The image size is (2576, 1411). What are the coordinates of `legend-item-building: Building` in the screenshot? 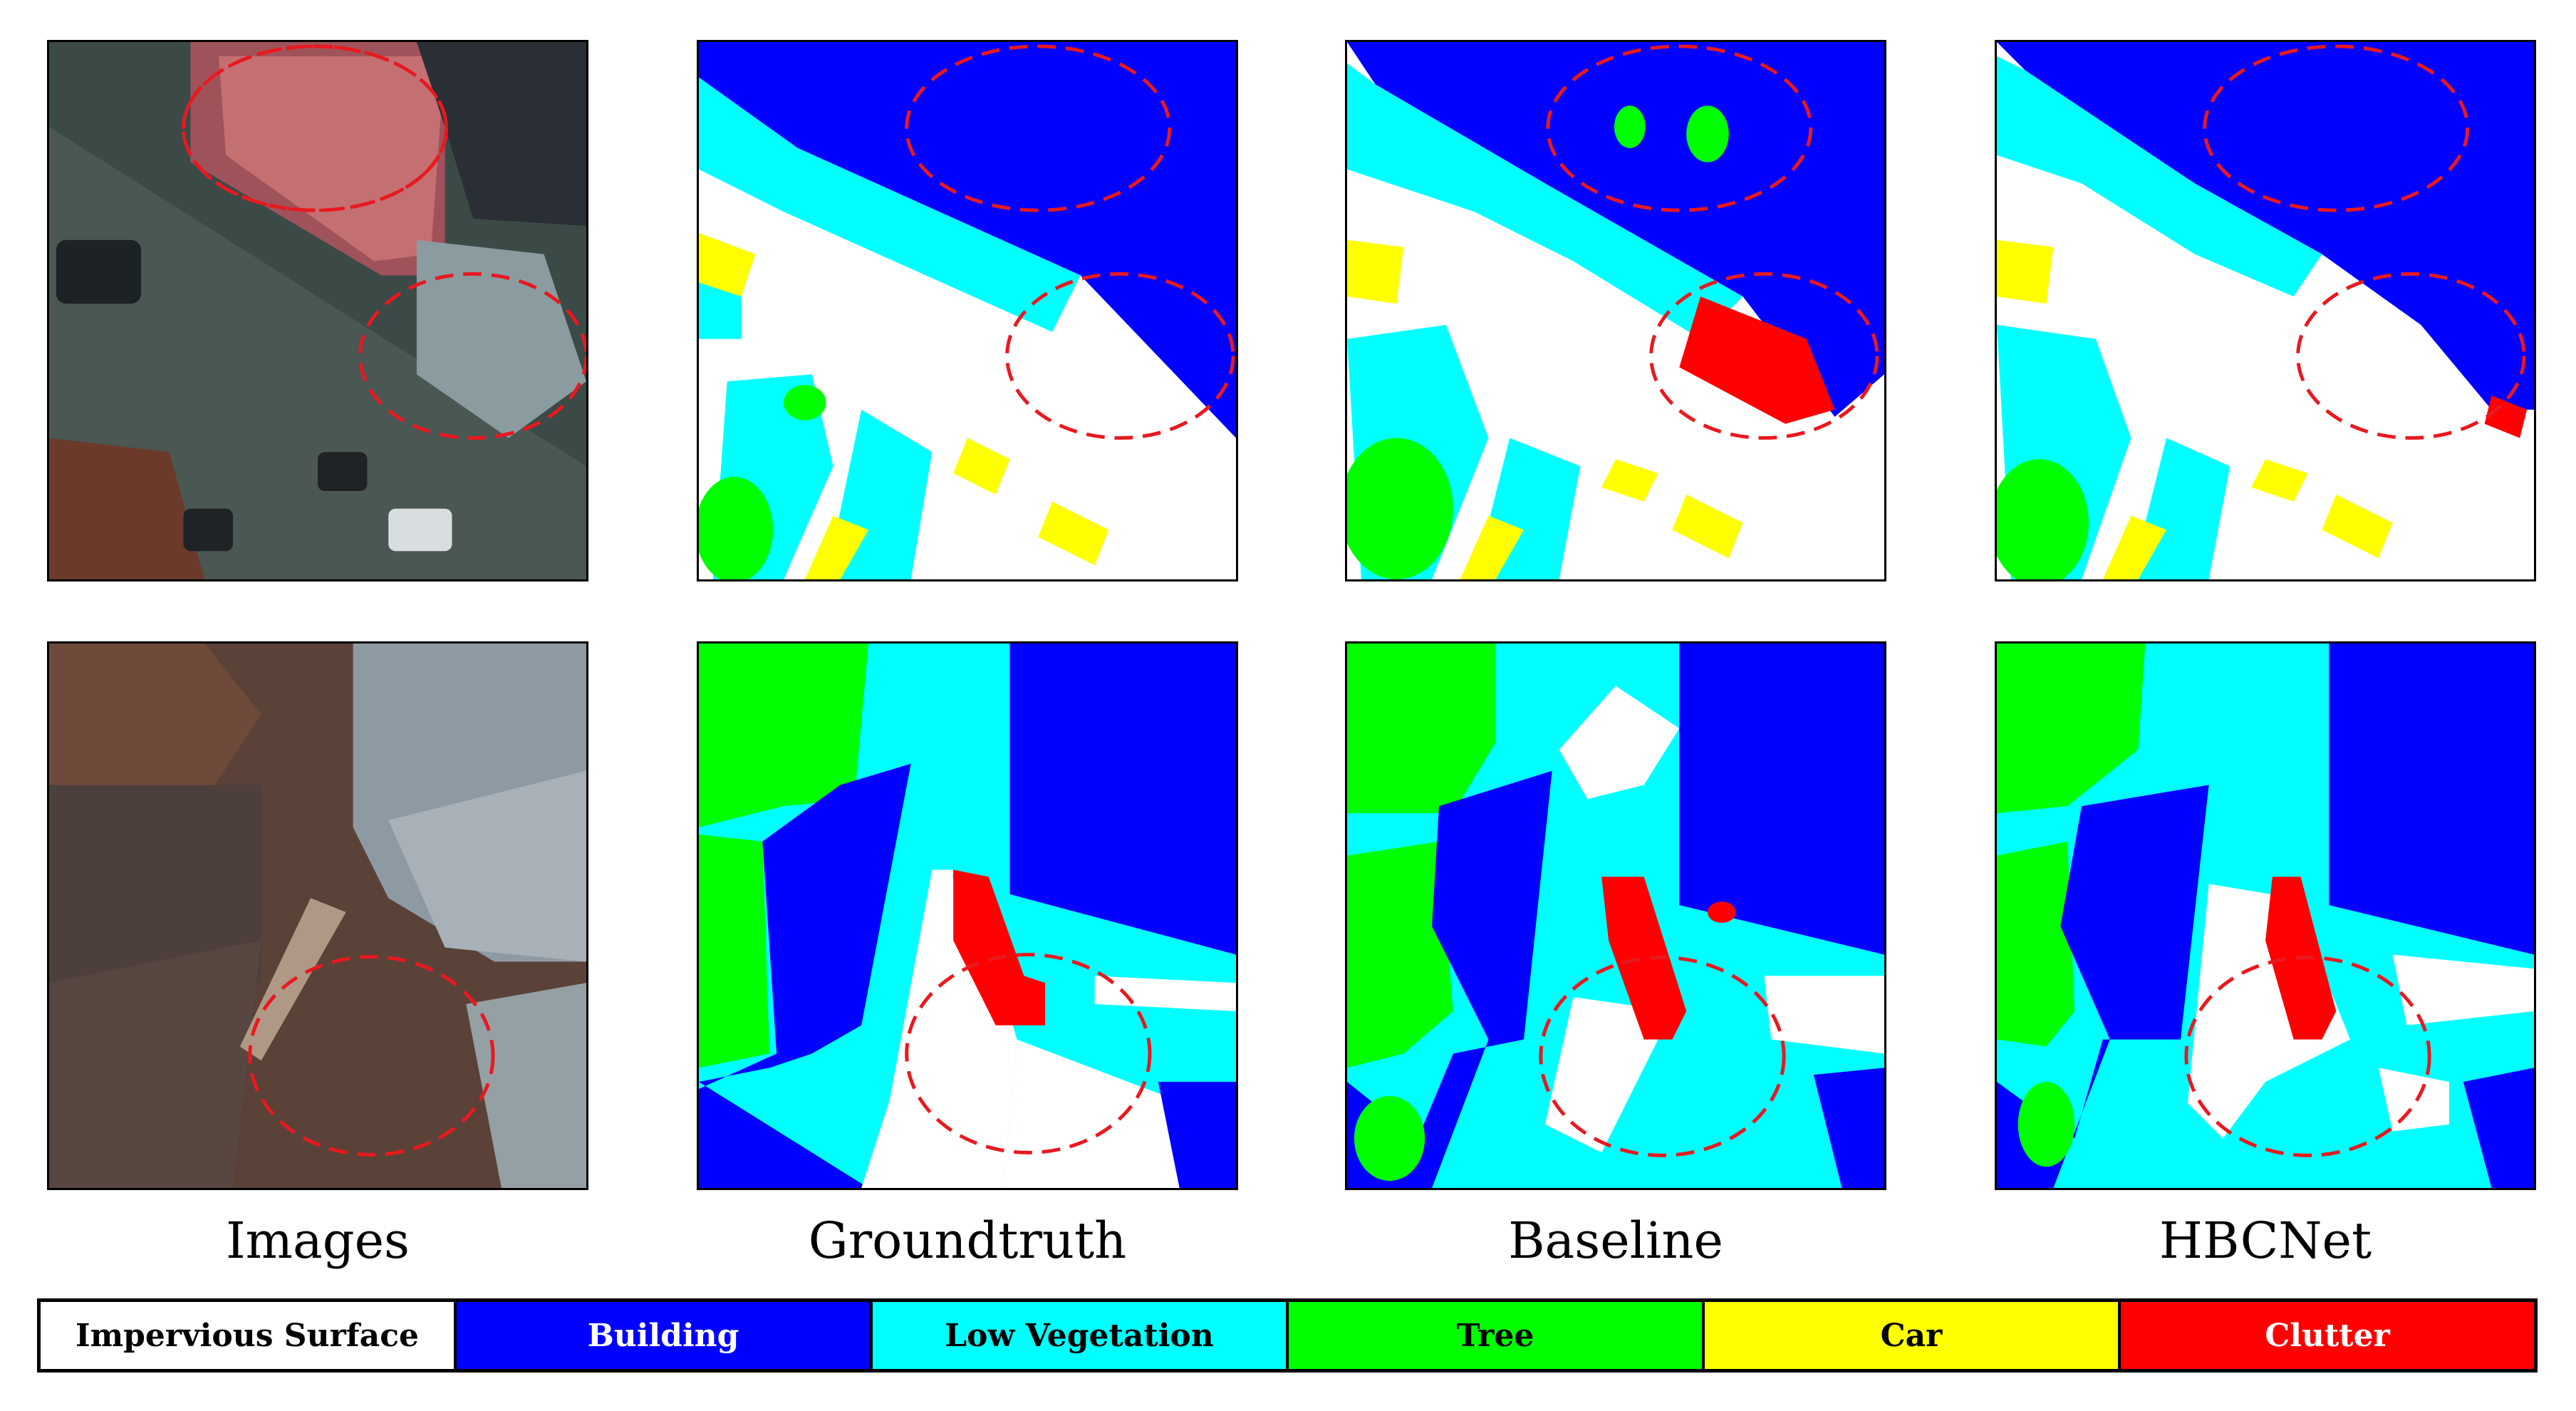 It's located at (665, 1335).